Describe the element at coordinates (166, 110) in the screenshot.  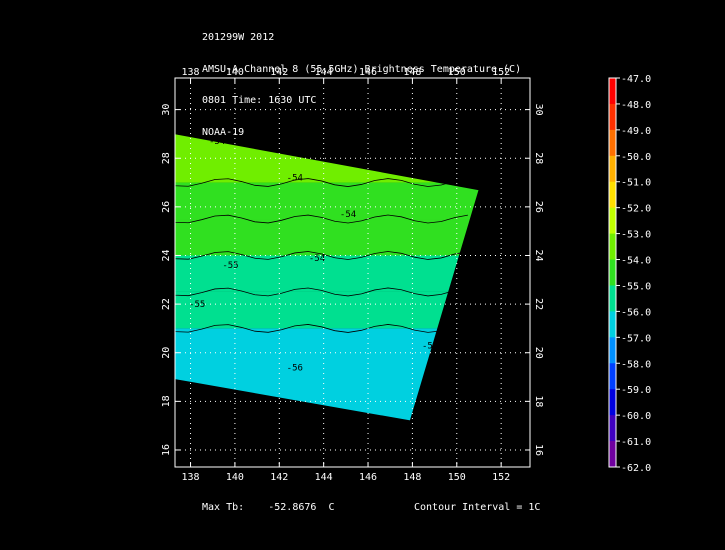
I see `y-tick-label-left: 30` at that location.